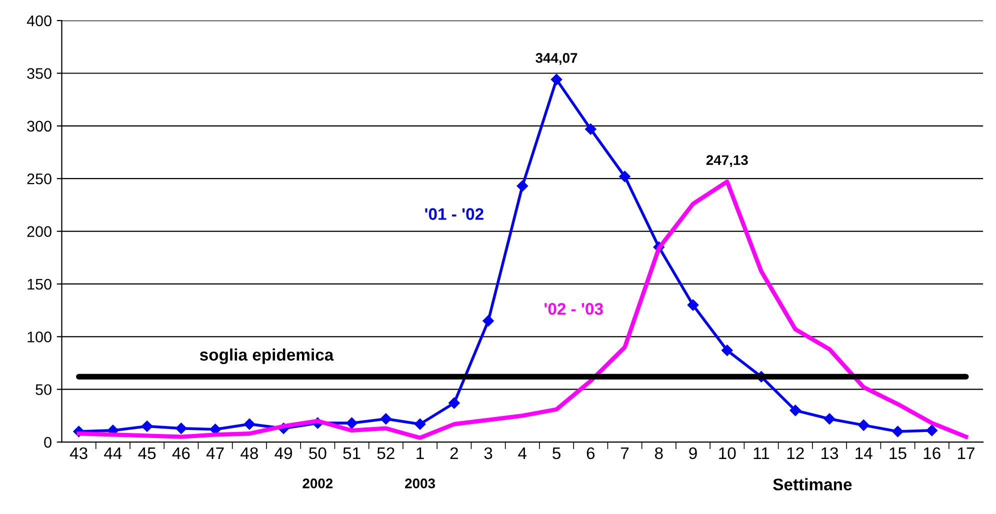  I want to click on series-label: '01 - '02, so click(454, 214).